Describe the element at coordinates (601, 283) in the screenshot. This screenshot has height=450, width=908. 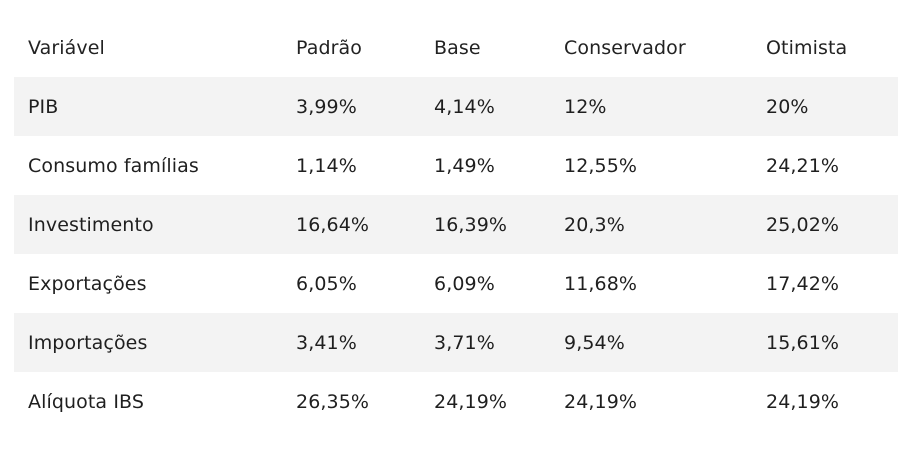
I see `cell-conservador: 11,68%` at that location.